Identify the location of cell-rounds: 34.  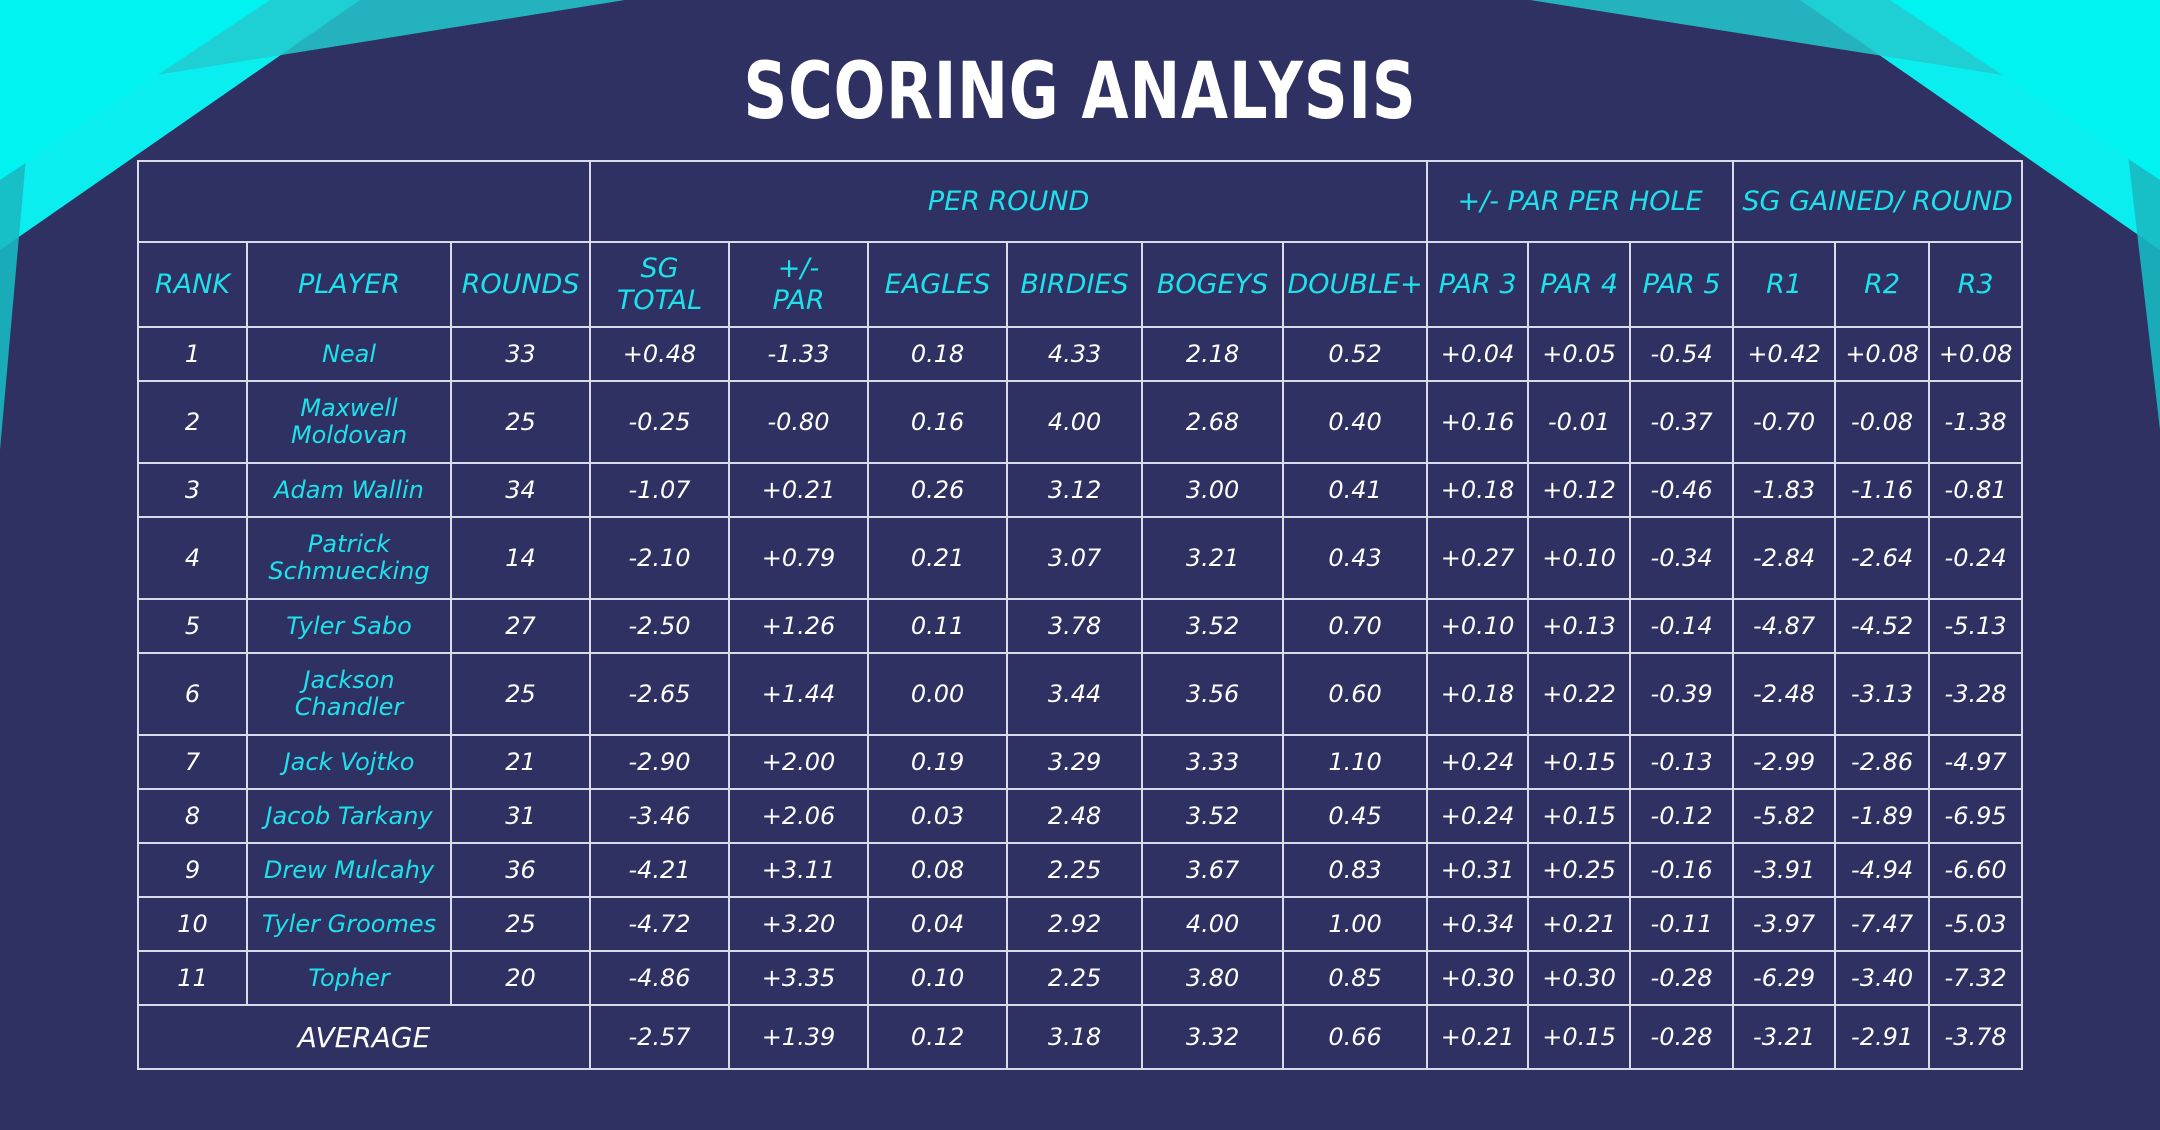
(520, 490).